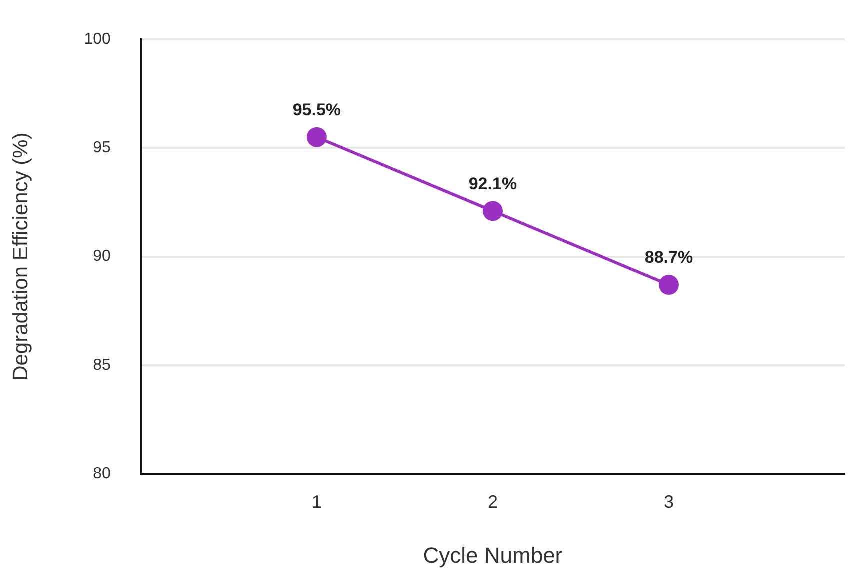  What do you see at coordinates (493, 555) in the screenshot?
I see `x-axis-title: Cycle Number` at bounding box center [493, 555].